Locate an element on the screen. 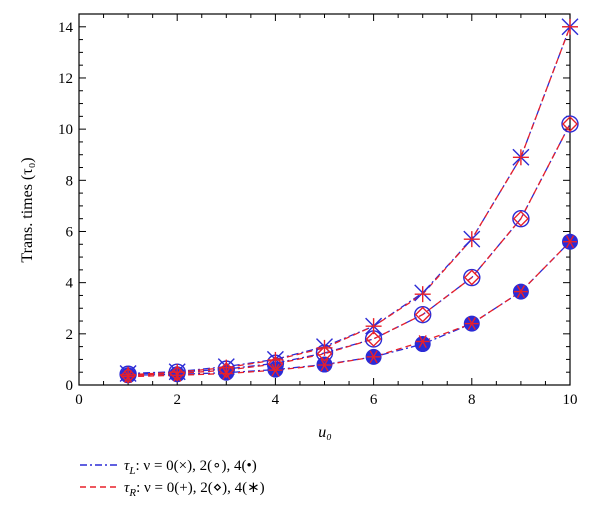 The height and width of the screenshot is (531, 600). legend-label-L: τL: ν = 0(×), 2(∘), 4(•) is located at coordinates (190, 467).